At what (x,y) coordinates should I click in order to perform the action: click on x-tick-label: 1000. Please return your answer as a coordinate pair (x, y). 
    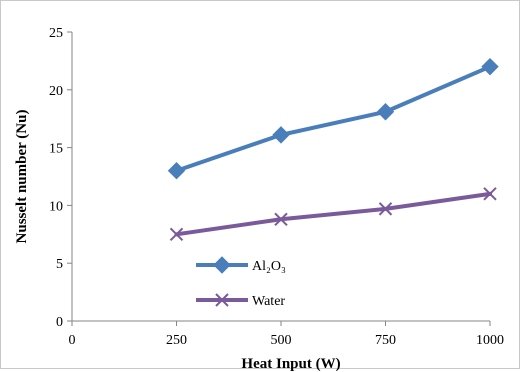
    Looking at the image, I should click on (490, 340).